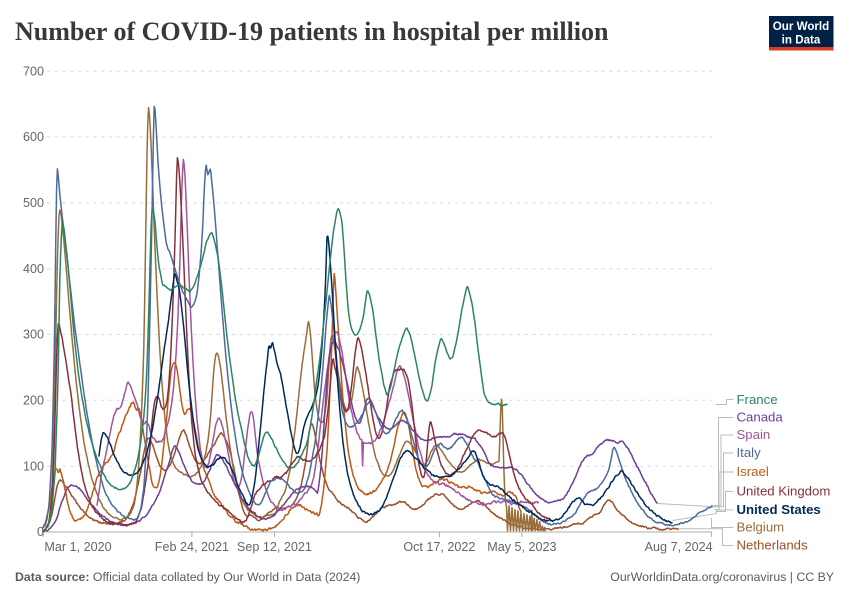  What do you see at coordinates (33, 269) in the screenshot?
I see `svg-text: 400` at bounding box center [33, 269].